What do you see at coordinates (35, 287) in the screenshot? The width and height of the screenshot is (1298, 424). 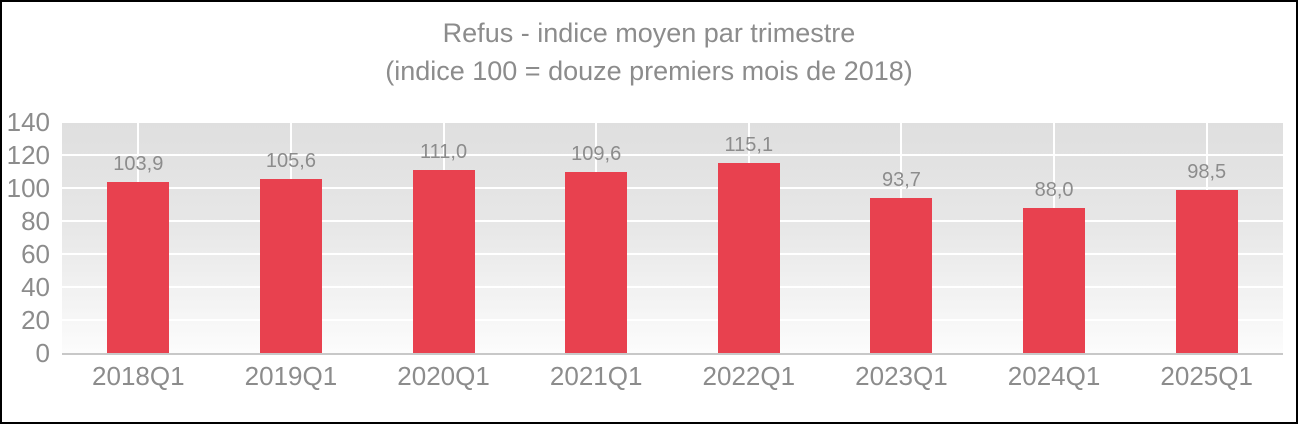 I see `y-axis-tick-label: 40` at bounding box center [35, 287].